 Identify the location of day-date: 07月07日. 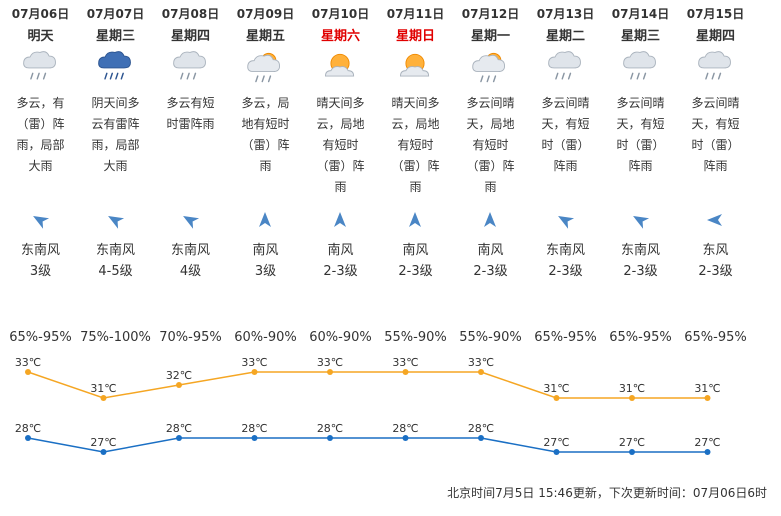
(115, 14).